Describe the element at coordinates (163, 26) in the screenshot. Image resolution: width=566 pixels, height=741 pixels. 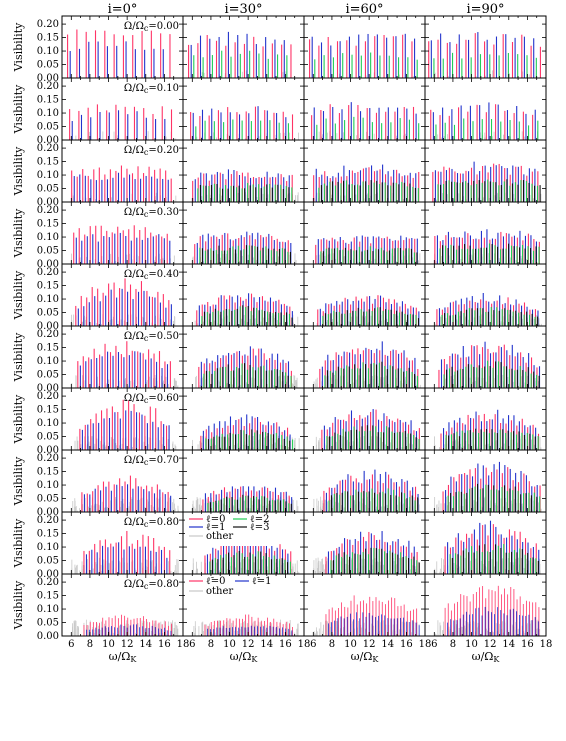
I see `rotation-rate-value: =0.00` at that location.